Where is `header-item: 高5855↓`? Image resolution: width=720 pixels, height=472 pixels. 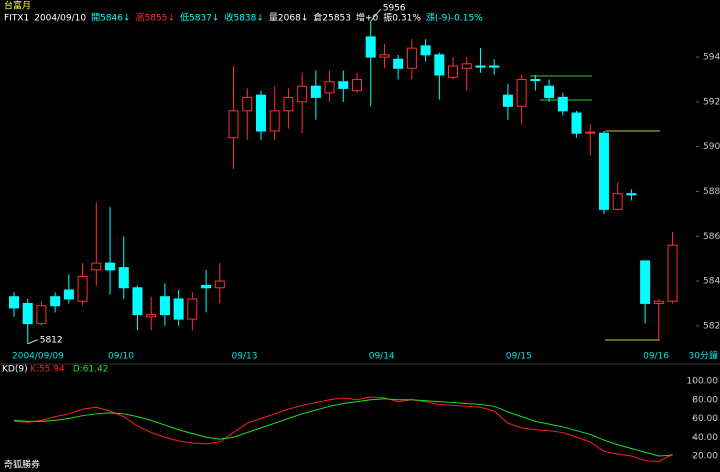
header-item: 高5855↓ is located at coordinates (155, 18).